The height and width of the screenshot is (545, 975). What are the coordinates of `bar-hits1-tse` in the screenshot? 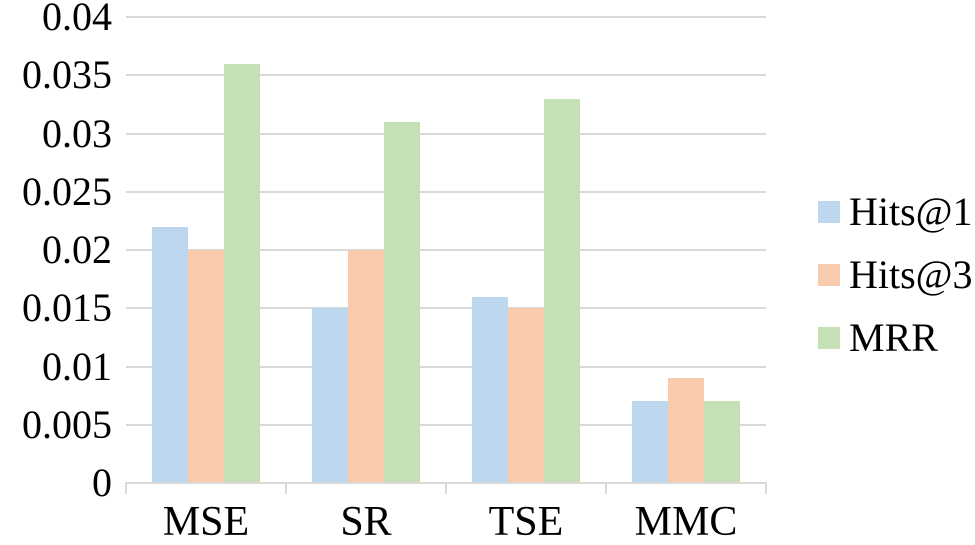 It's located at (490, 389).